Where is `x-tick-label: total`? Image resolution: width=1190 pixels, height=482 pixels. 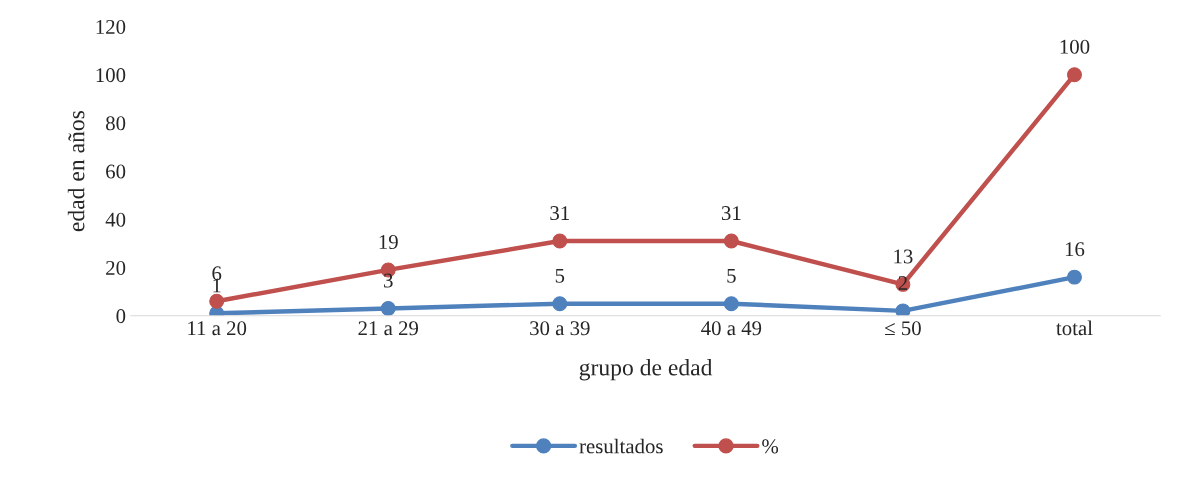
x-tick-label: total is located at coordinates (1074, 328).